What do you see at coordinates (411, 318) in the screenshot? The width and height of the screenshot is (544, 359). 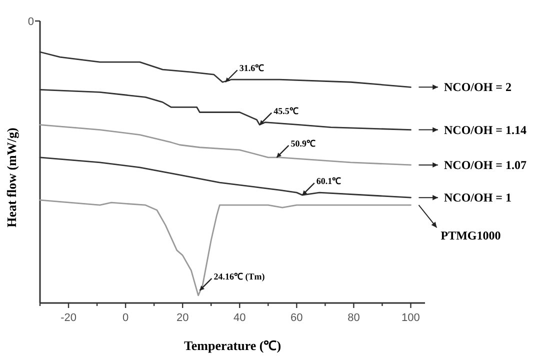 I see `x-tick-label: 100` at bounding box center [411, 318].